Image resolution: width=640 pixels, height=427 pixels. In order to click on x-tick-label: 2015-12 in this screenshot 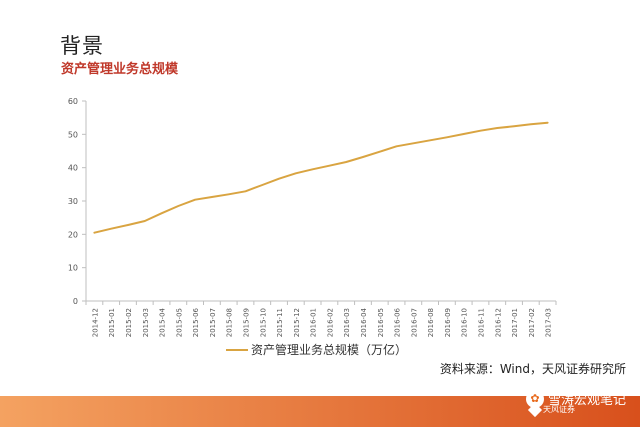, I will do `click(297, 322)`.